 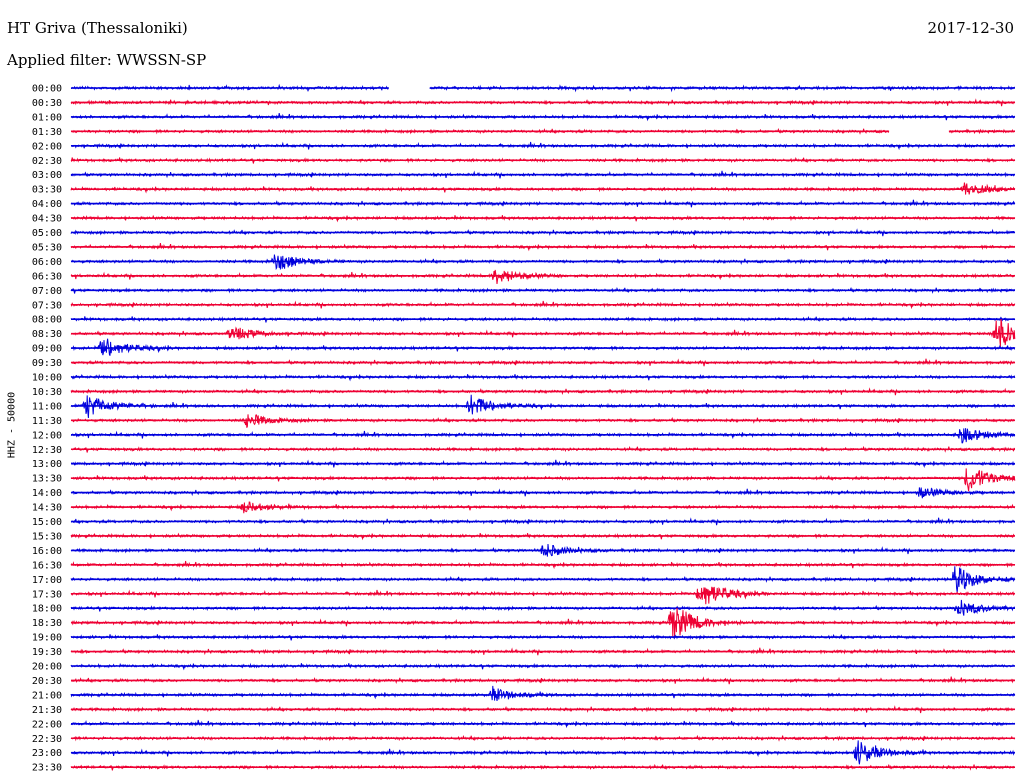 I want to click on trace-time-label: 02:00, so click(x=47, y=146).